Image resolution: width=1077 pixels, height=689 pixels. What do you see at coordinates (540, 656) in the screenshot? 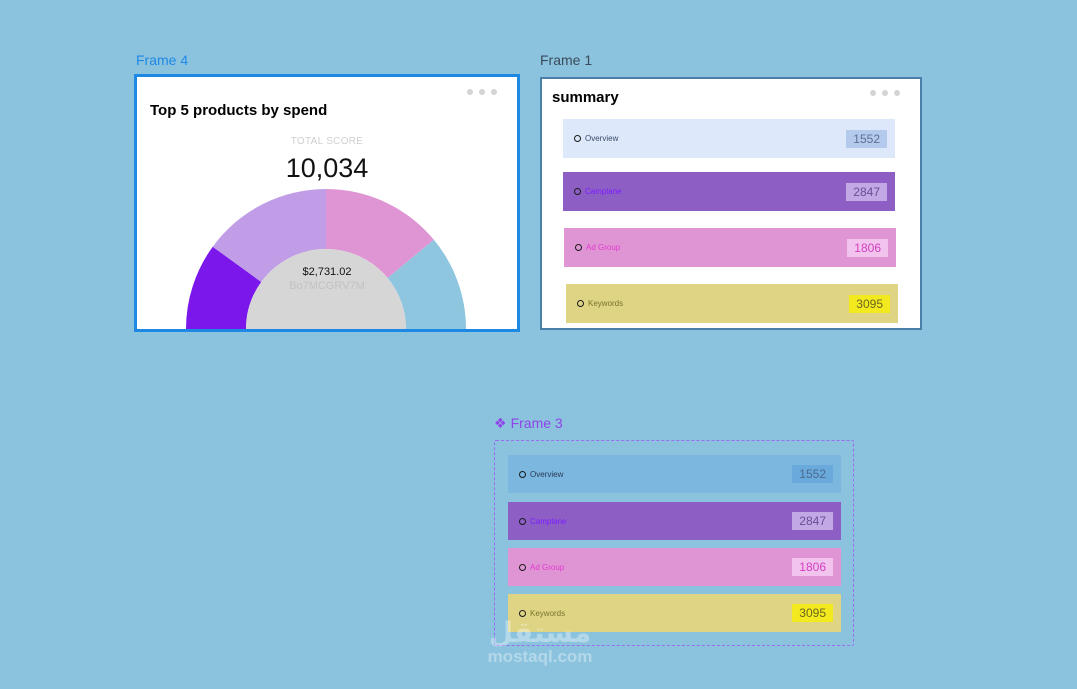
I see `watermark-latin: mostaql.com` at bounding box center [540, 656].